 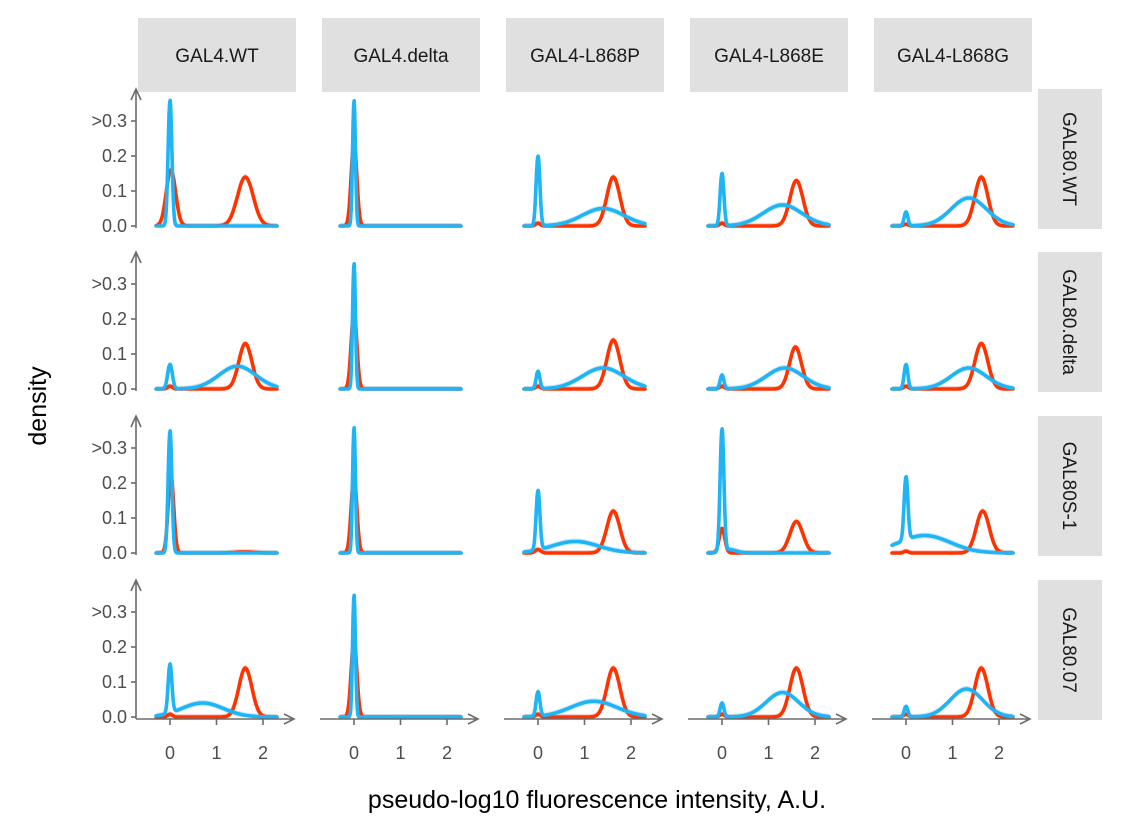 I want to click on strip-column-label: GAL4.WT, so click(x=217, y=56).